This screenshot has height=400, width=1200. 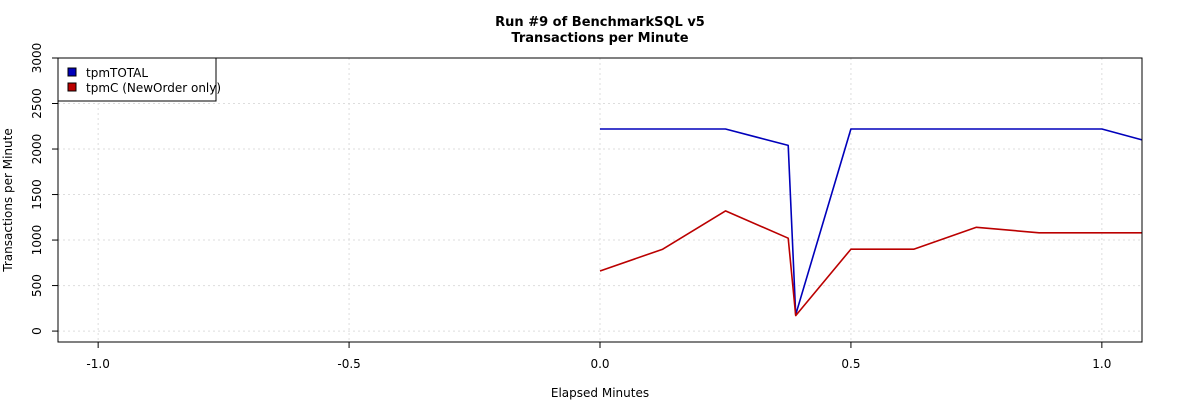 I want to click on chart-title: Run #9 of BenchmarkSQL v5, so click(x=600, y=22).